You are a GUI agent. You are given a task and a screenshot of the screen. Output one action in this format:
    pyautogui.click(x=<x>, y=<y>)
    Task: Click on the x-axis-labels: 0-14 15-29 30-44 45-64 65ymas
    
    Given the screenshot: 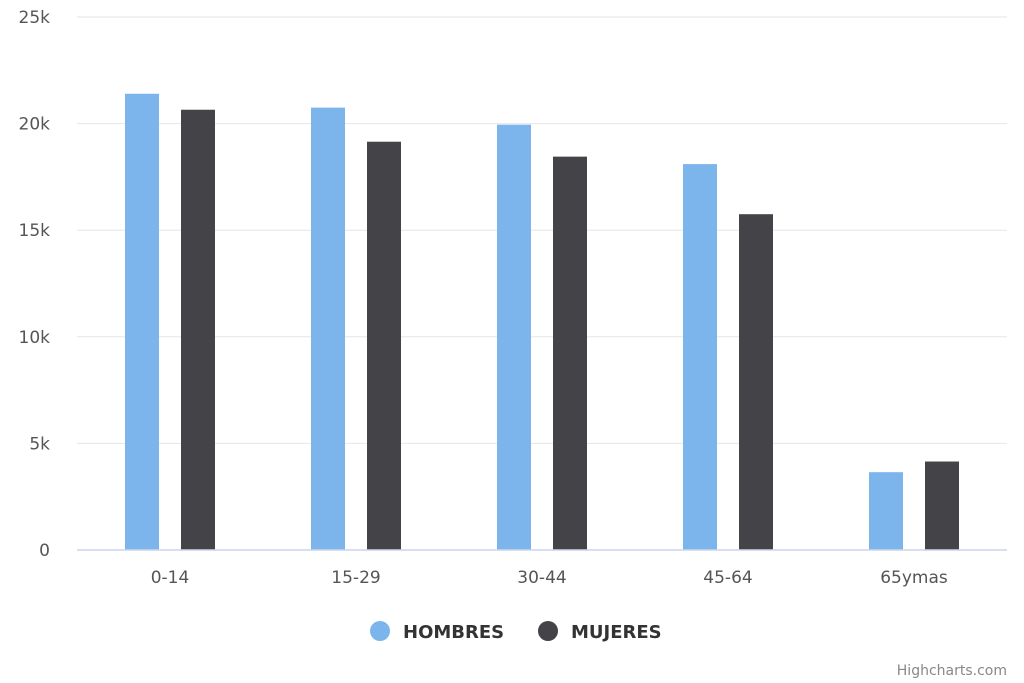 What is the action you would take?
    pyautogui.click(x=549, y=578)
    